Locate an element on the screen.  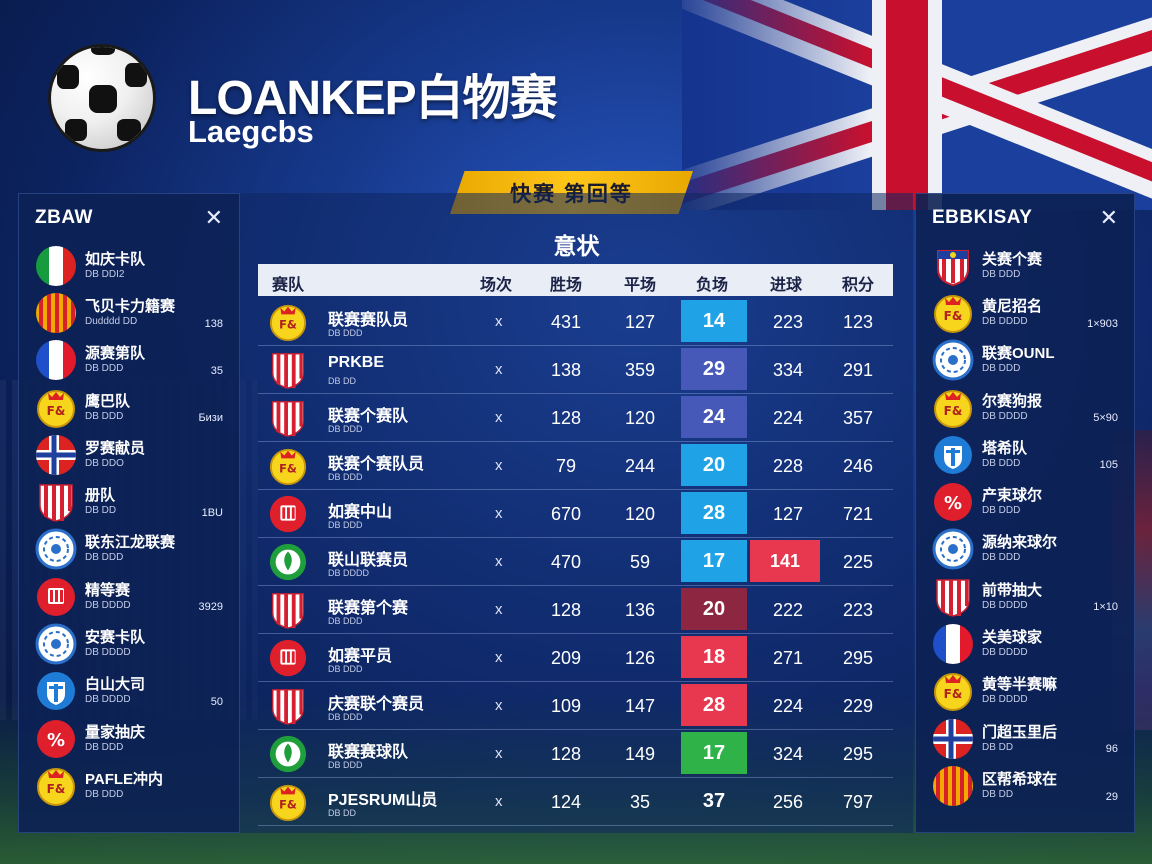
table-row: 庆赛联个赛员 DB DDD x 109 147 28 224 229 is located at coordinates (575, 706).